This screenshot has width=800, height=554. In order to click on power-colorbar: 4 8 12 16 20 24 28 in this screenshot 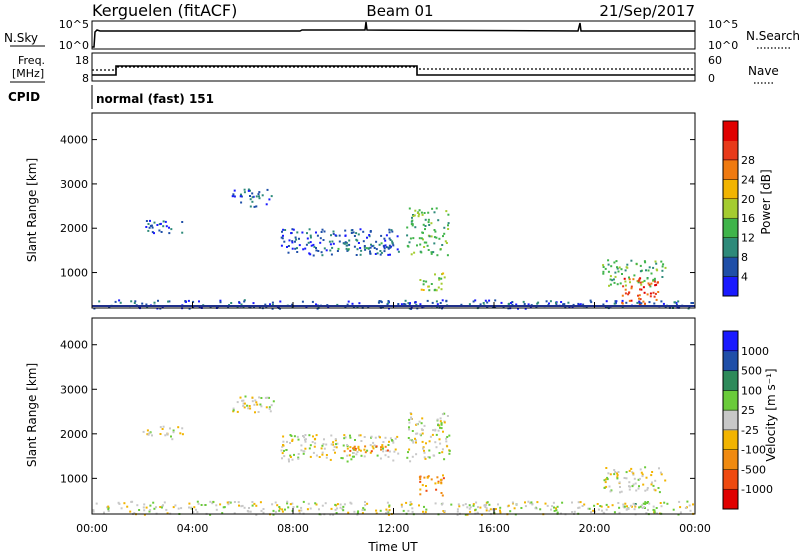, I will do `click(738, 208)`.